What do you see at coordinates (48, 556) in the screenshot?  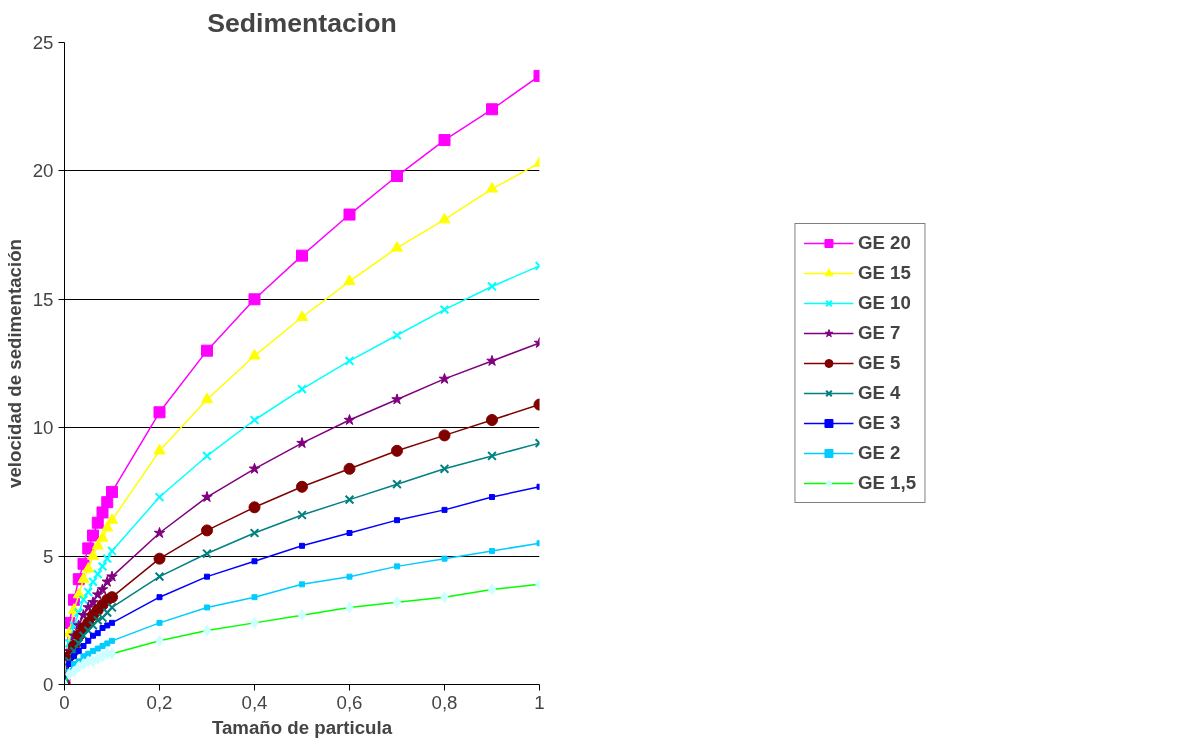 I see `y-tick-label: 5` at bounding box center [48, 556].